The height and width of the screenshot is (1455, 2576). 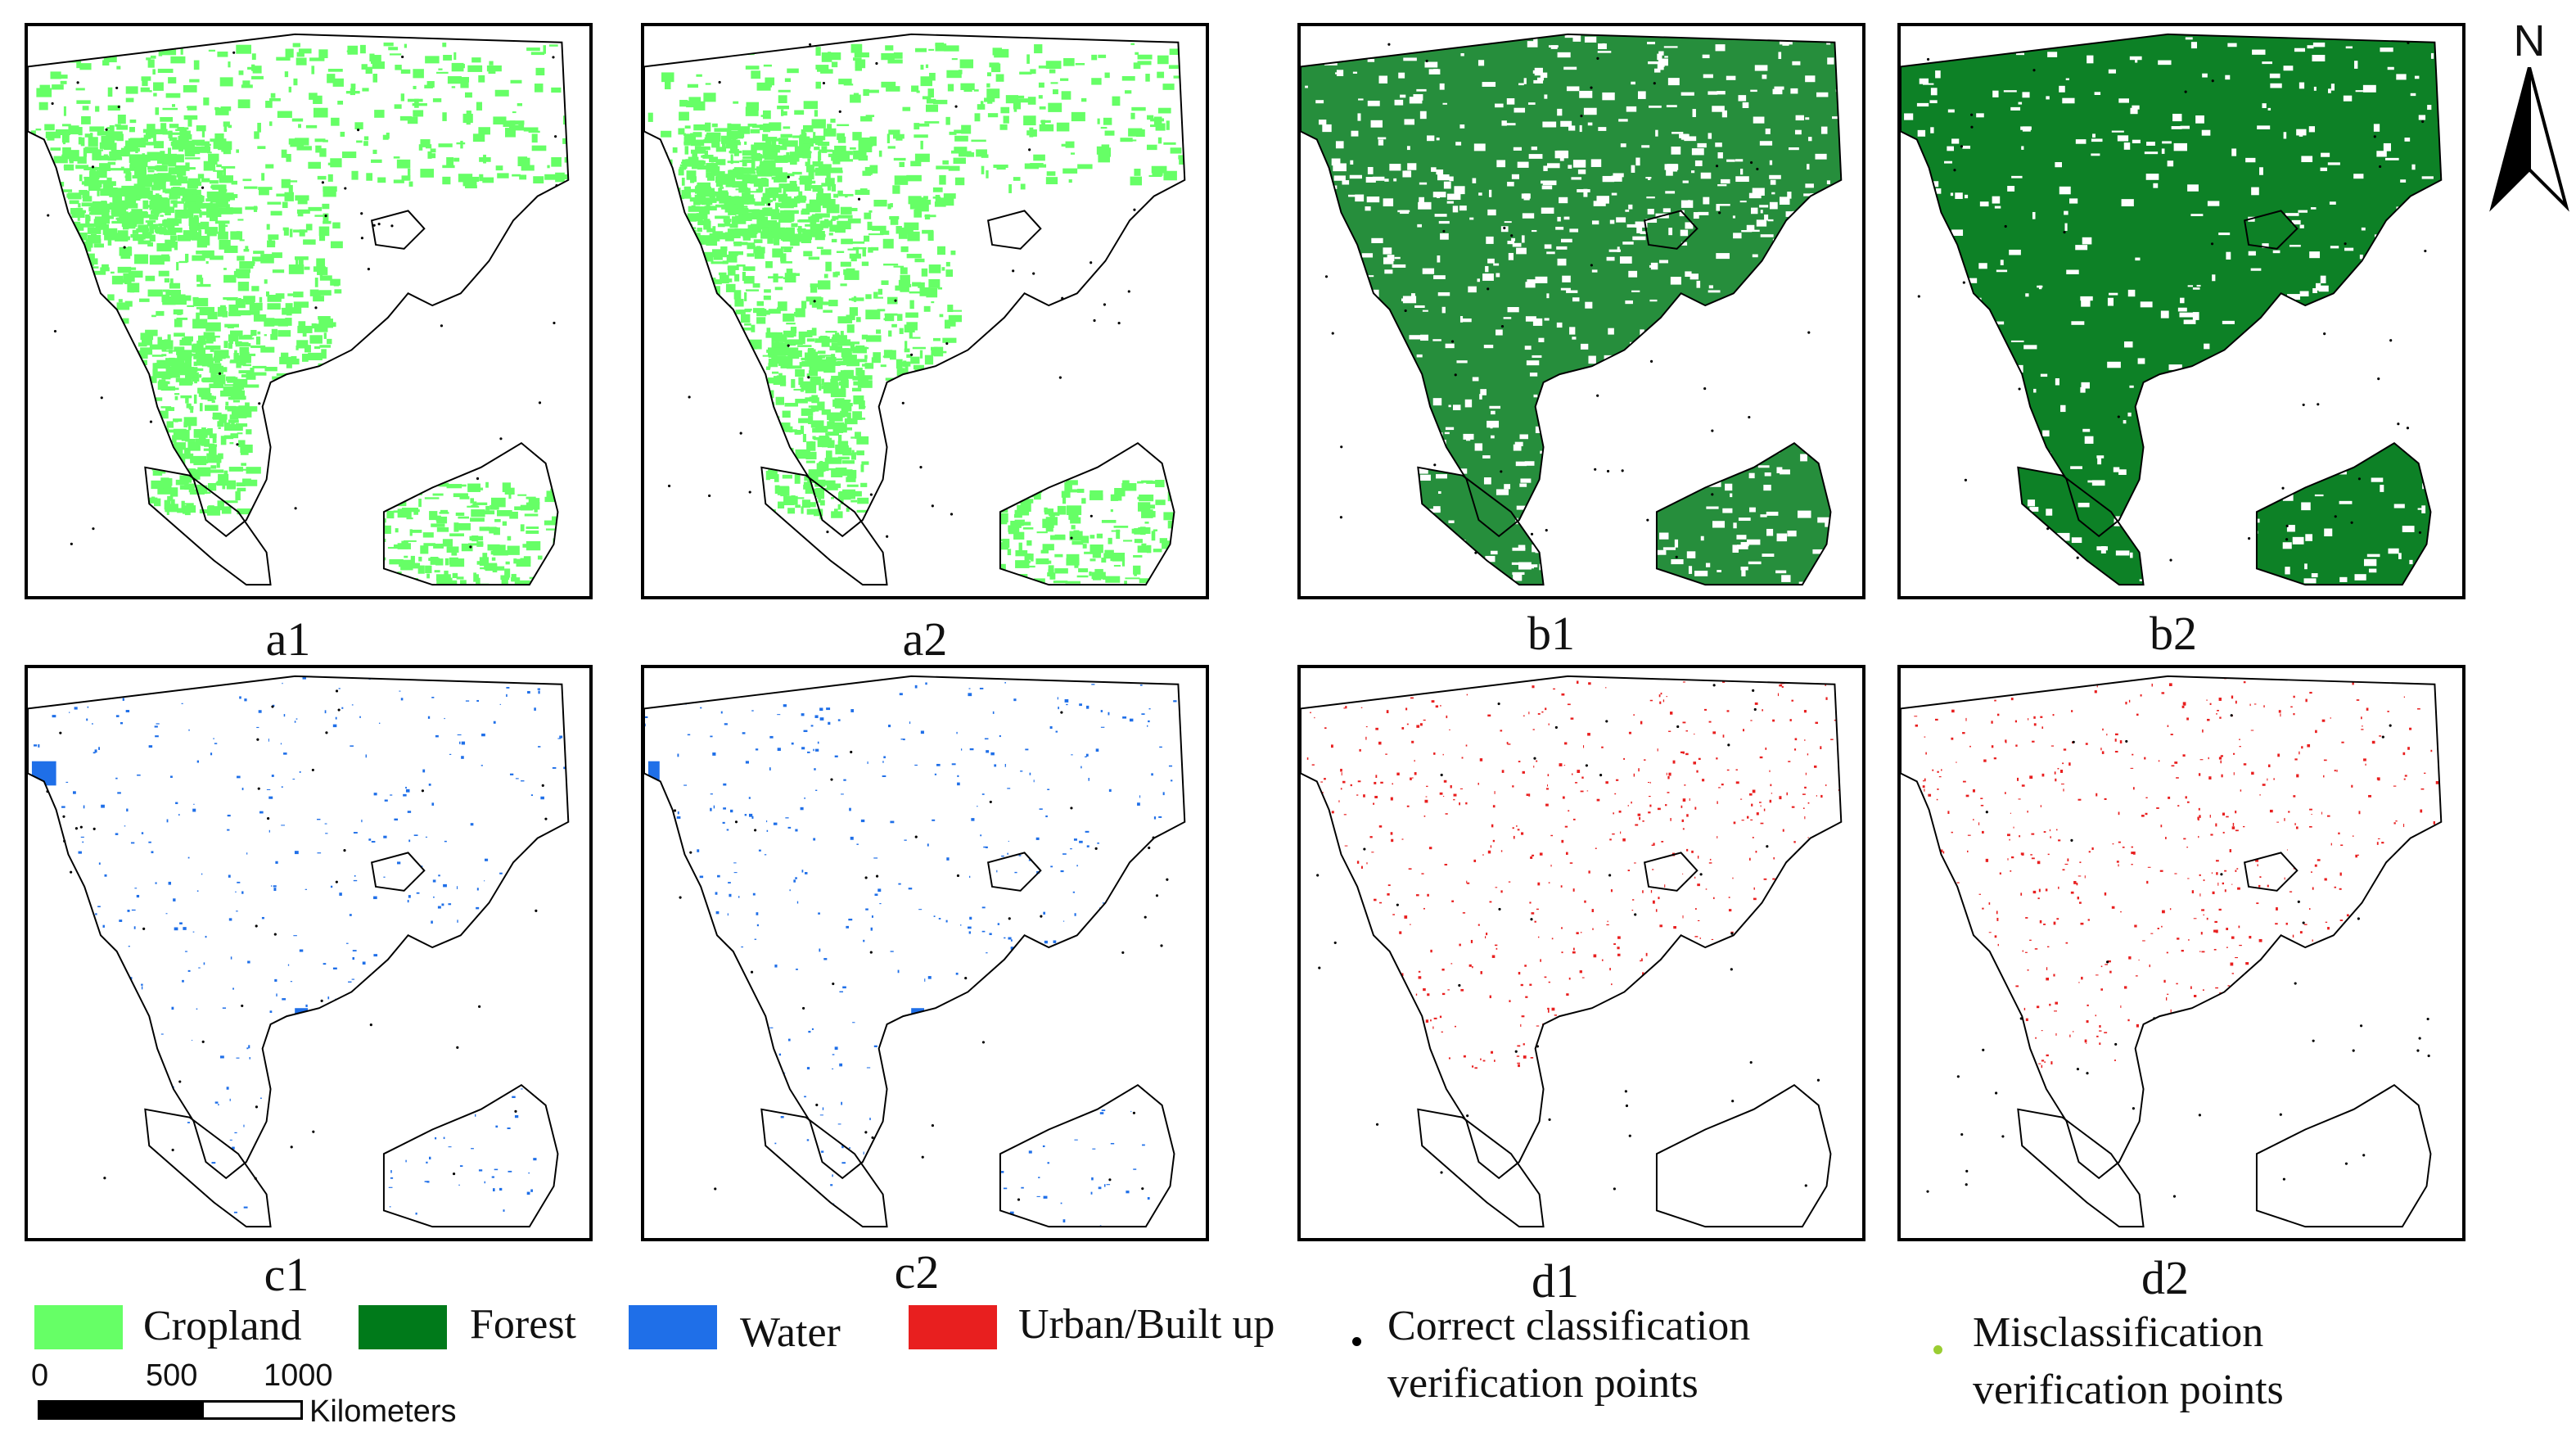 I want to click on legend-dot-misclassification, so click(x=1937, y=1349).